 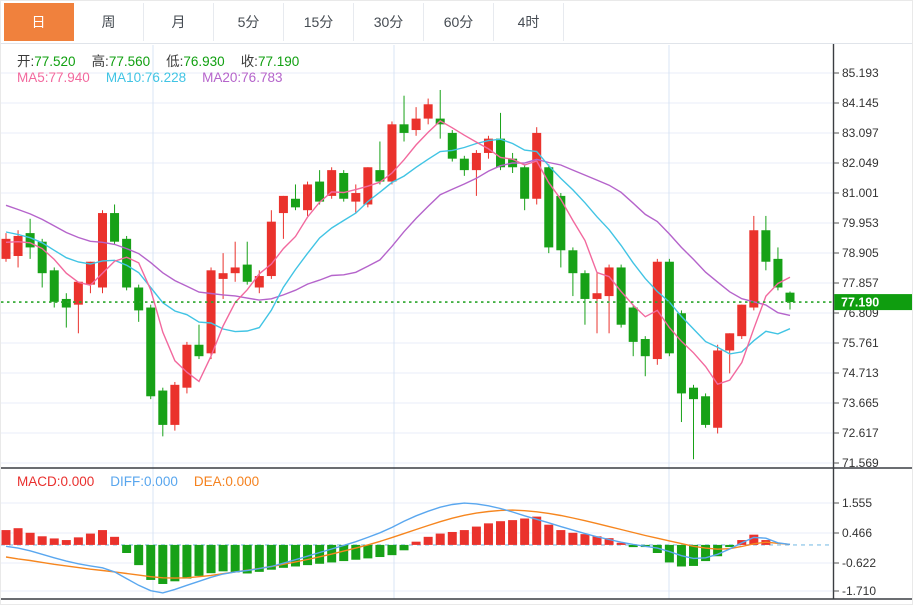 I want to click on macd-legend: MACD:0.000 DIFF:0.000 DEA:0.000, so click(x=146, y=481).